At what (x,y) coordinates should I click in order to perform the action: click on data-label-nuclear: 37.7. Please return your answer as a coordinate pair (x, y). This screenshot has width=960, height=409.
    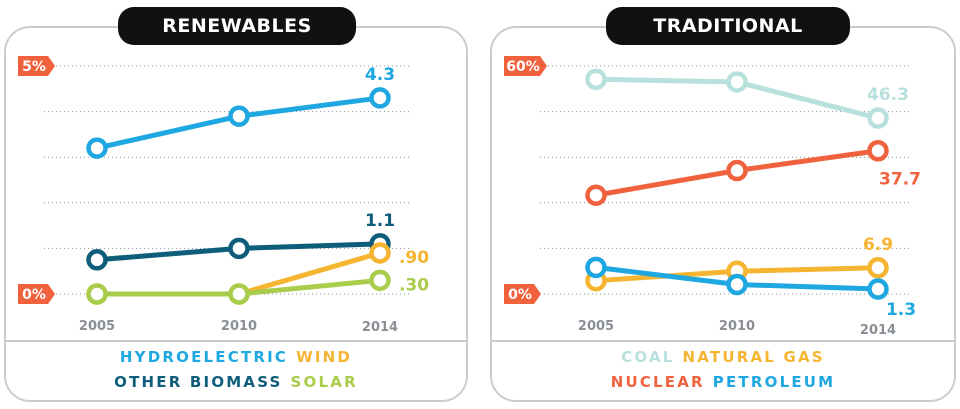
    Looking at the image, I should click on (900, 180).